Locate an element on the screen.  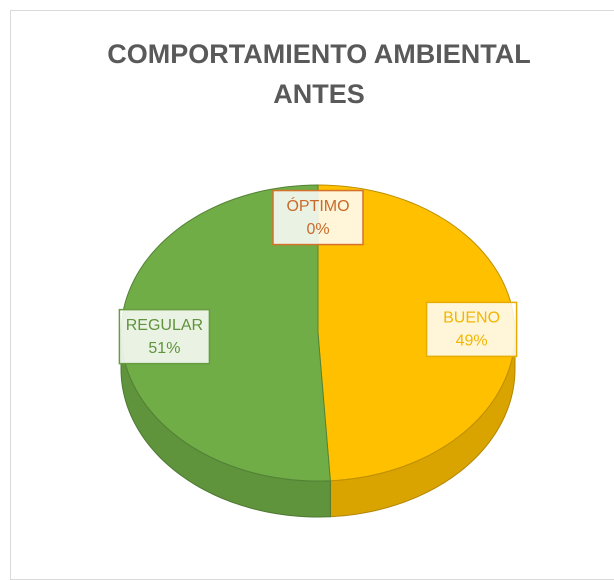
label-value: 51% is located at coordinates (164, 348).